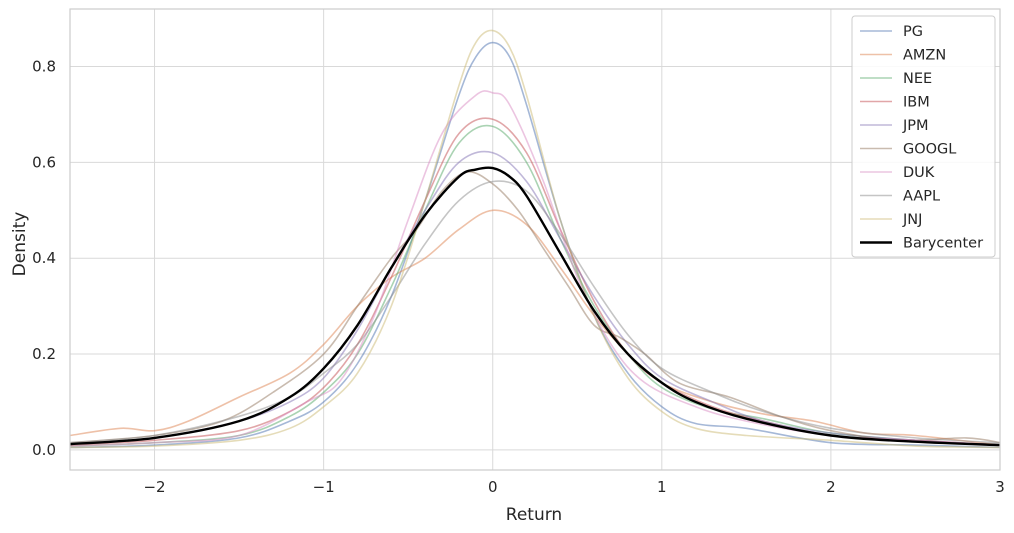  What do you see at coordinates (919, 173) in the screenshot?
I see `legend-label-duk: DUK` at bounding box center [919, 173].